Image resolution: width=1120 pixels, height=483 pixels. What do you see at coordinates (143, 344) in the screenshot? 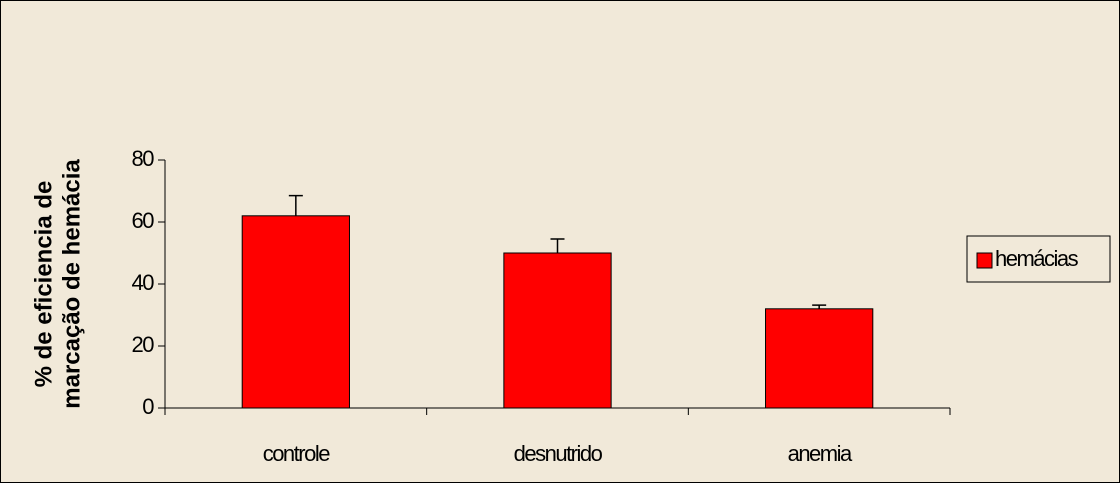
I see `y-tick-label: 20` at bounding box center [143, 344].